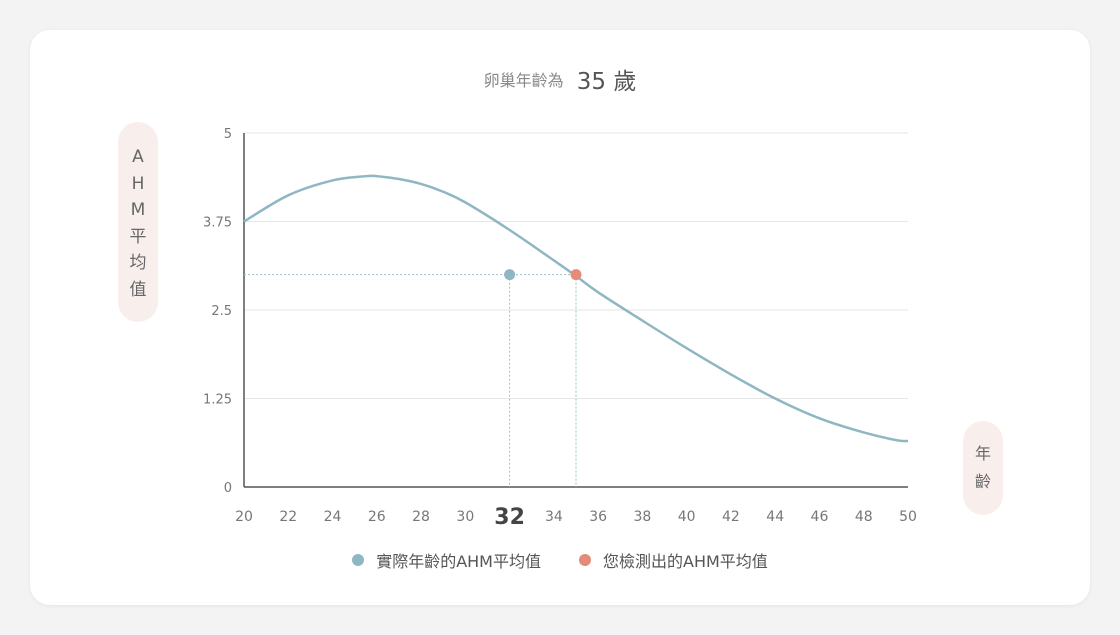 Image resolution: width=1120 pixels, height=635 pixels. I want to click on x-tick-label: 38, so click(642, 517).